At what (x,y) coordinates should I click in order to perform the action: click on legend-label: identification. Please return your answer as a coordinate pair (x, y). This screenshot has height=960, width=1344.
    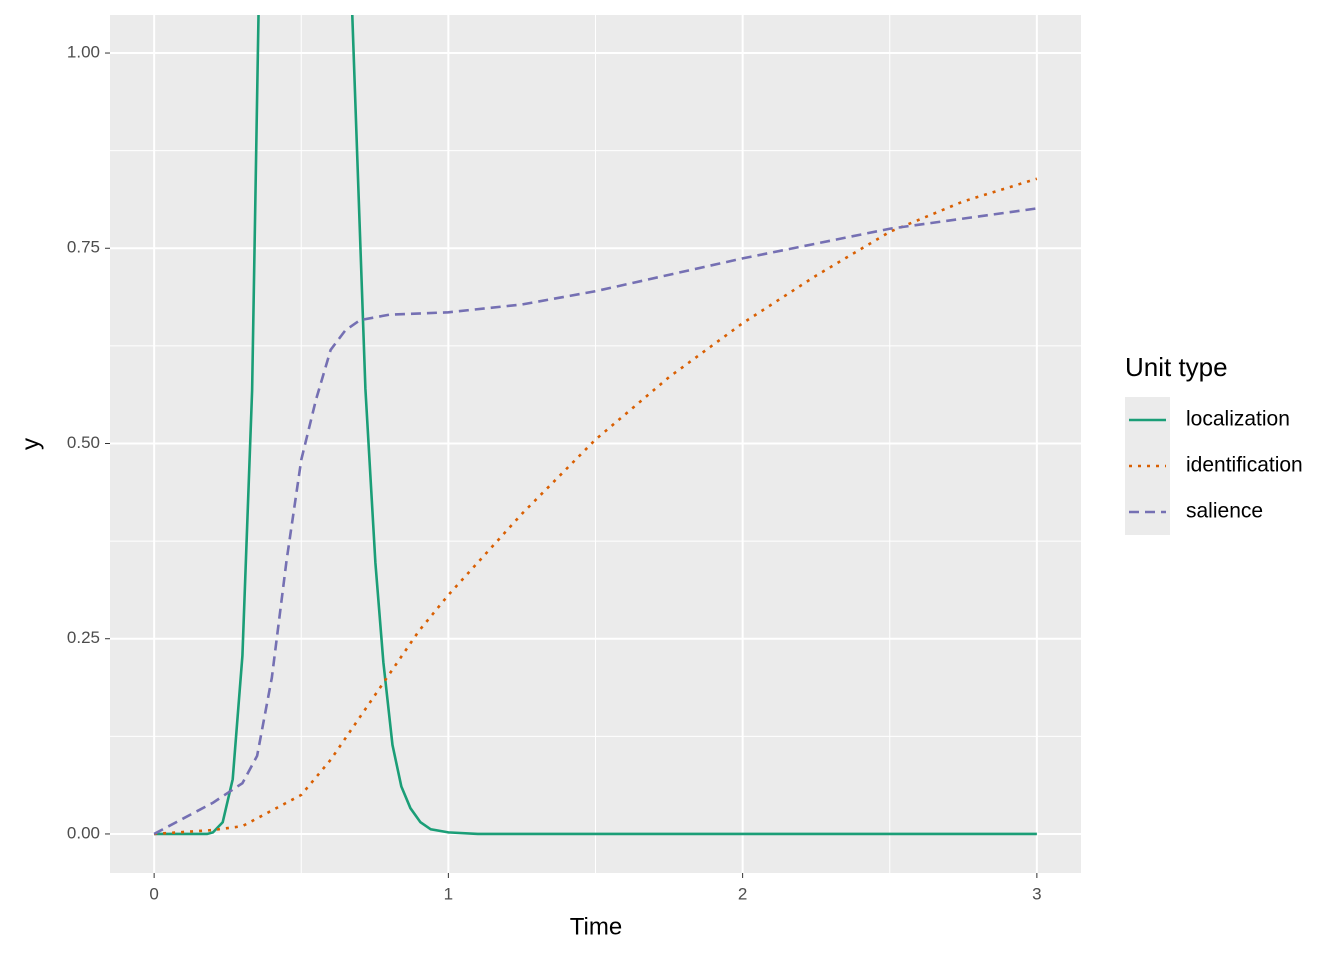
    Looking at the image, I should click on (1244, 465).